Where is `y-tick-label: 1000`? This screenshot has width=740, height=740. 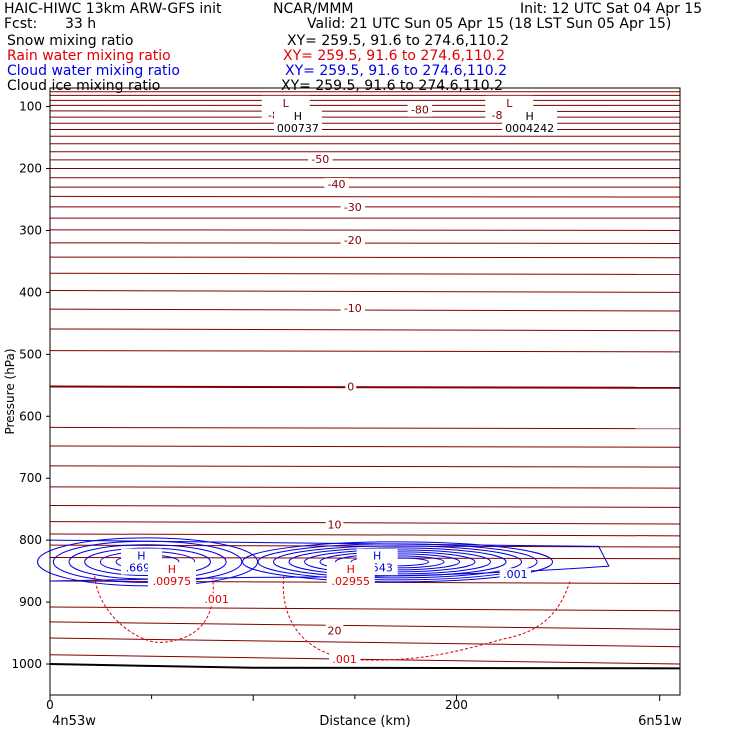
y-tick-label: 1000 is located at coordinates (26, 664).